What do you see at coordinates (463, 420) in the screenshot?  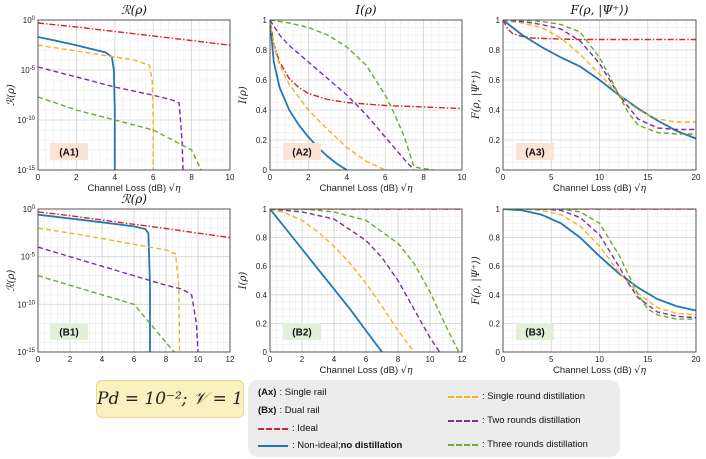 I see `two-rounds-line-icon` at bounding box center [463, 420].